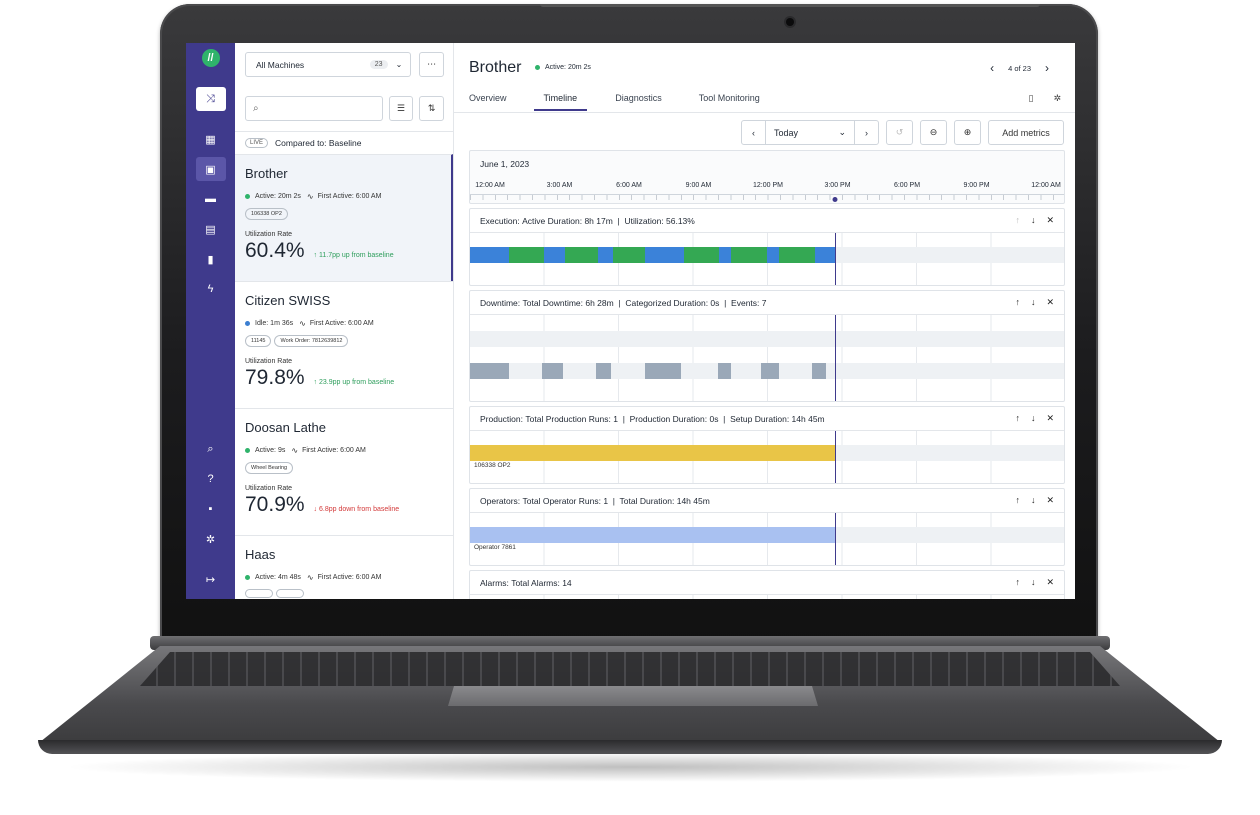 The height and width of the screenshot is (815, 1260). What do you see at coordinates (210, 199) in the screenshot?
I see `calendar-icon: ▬` at bounding box center [210, 199].